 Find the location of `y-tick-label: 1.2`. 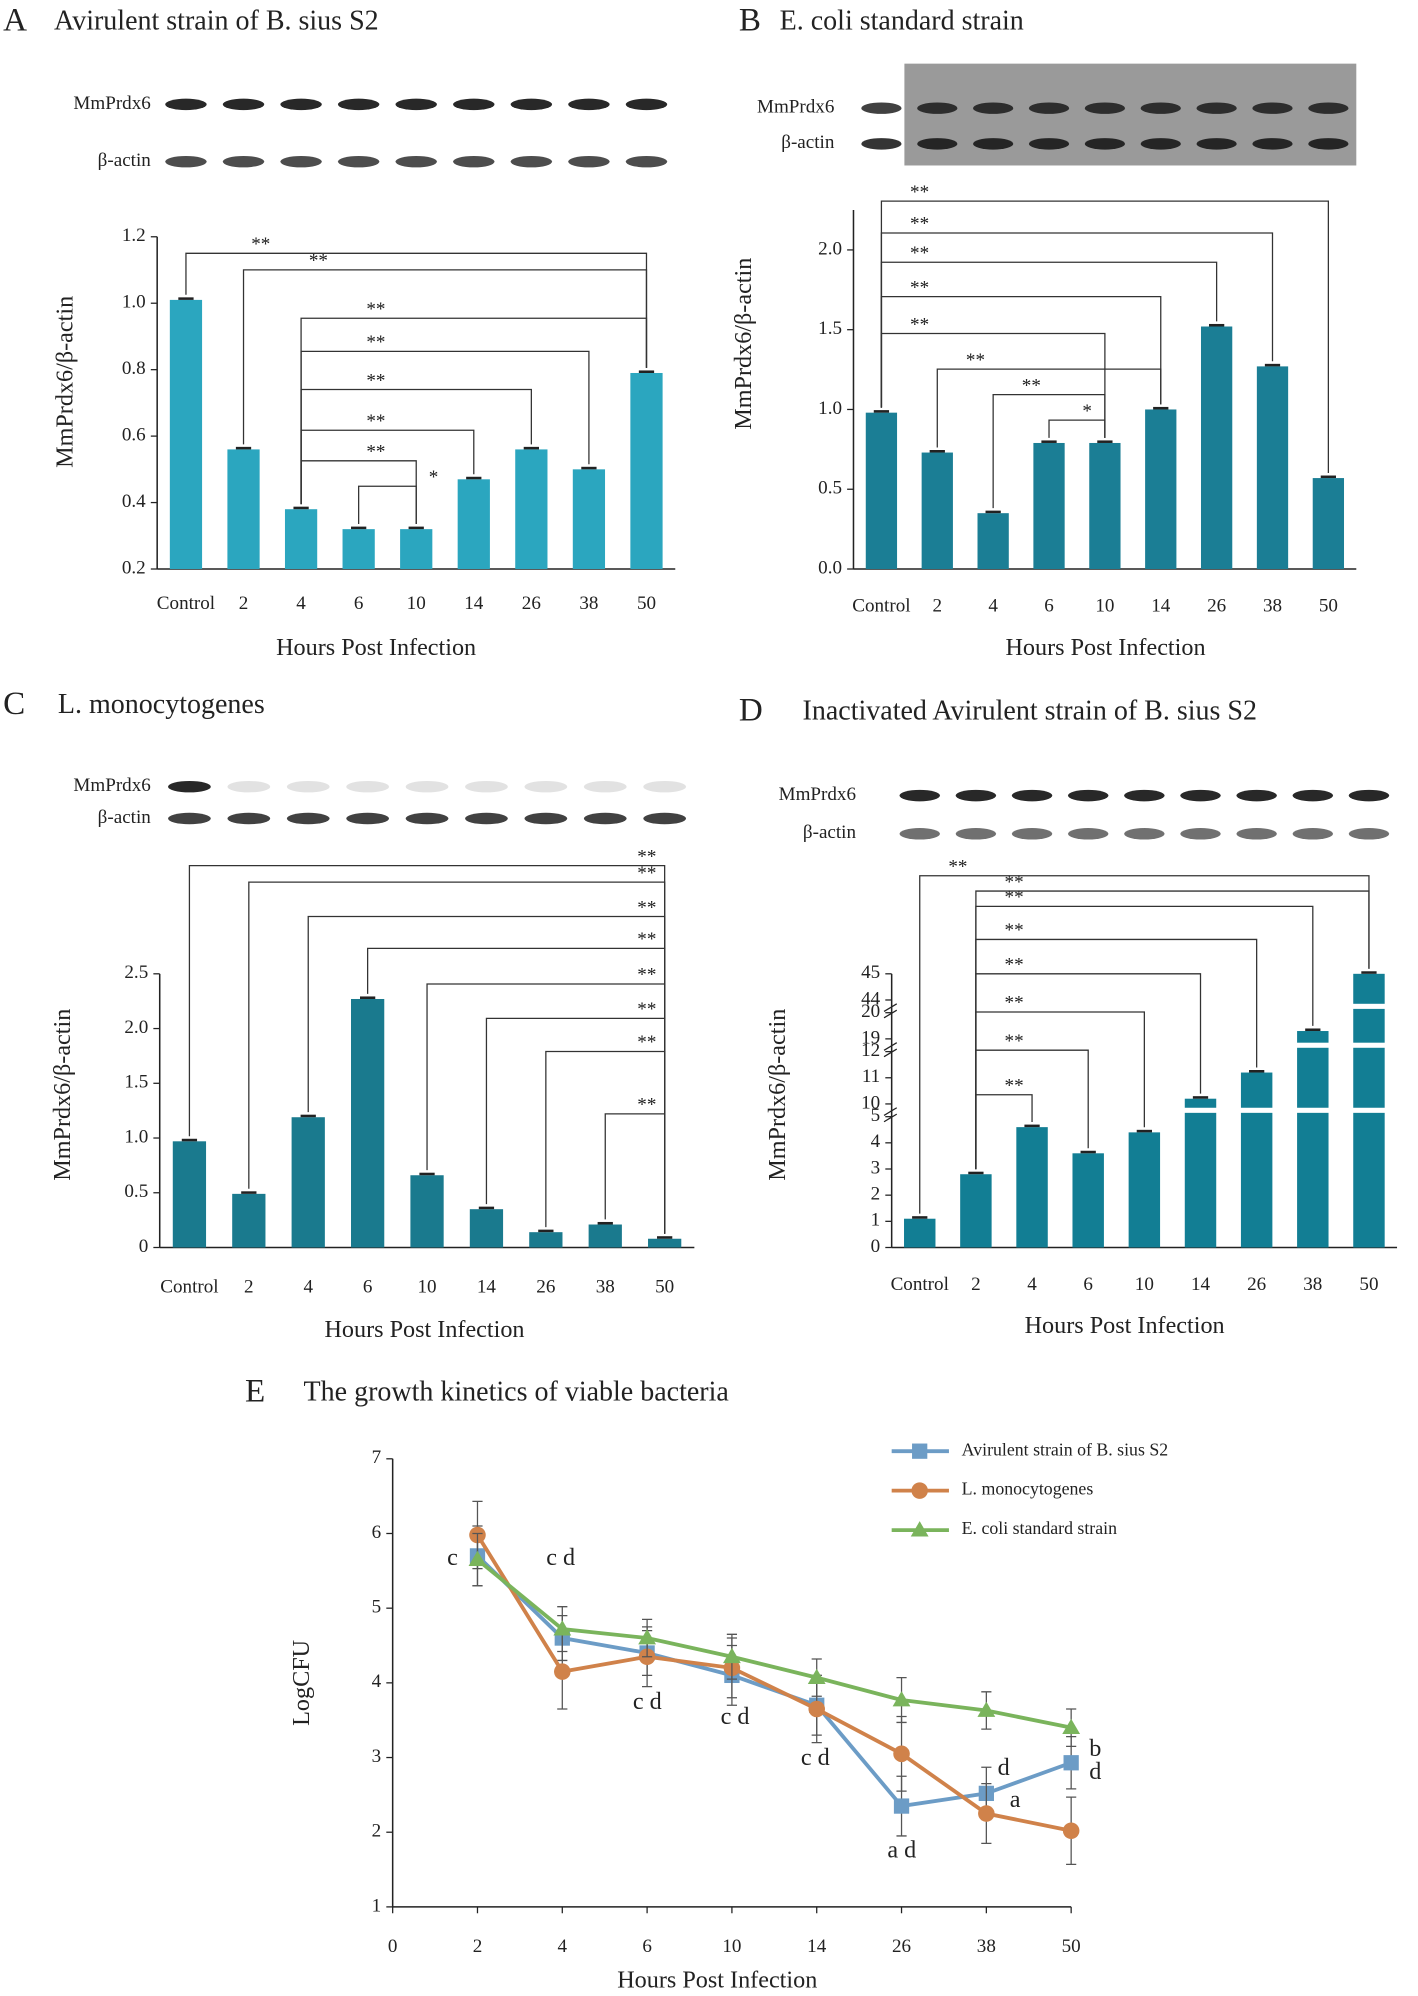

y-tick-label: 1.2 is located at coordinates (134, 235).